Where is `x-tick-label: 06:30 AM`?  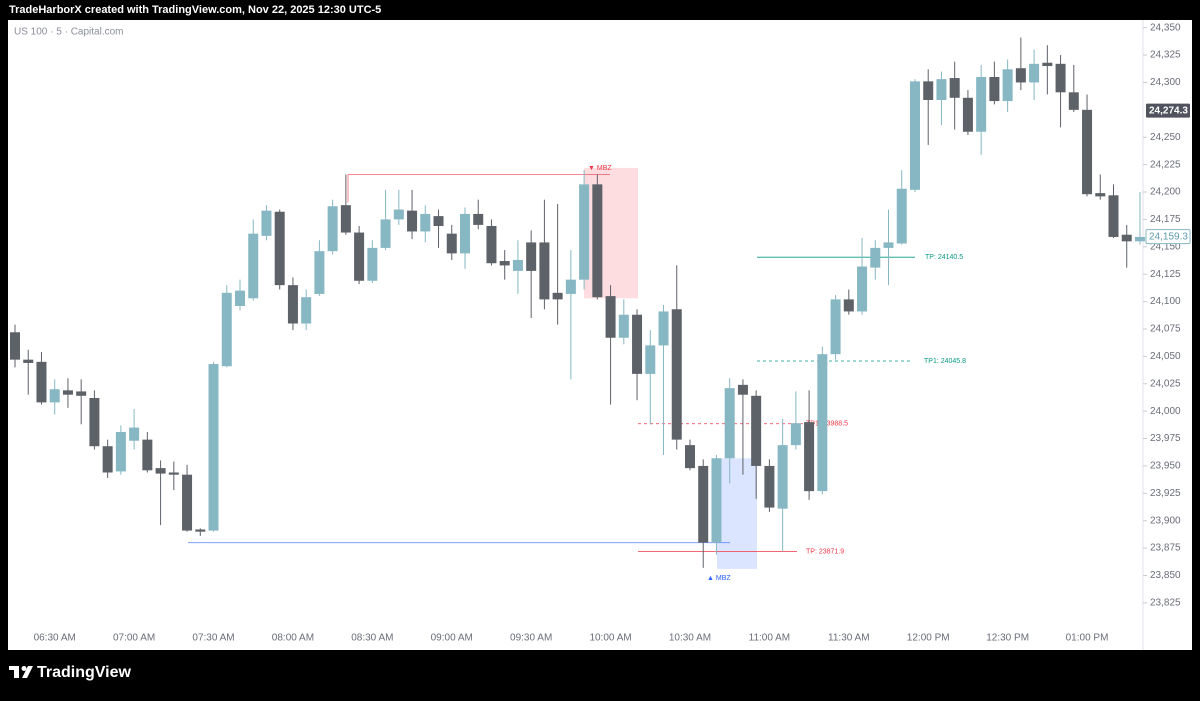
x-tick-label: 06:30 AM is located at coordinates (55, 638).